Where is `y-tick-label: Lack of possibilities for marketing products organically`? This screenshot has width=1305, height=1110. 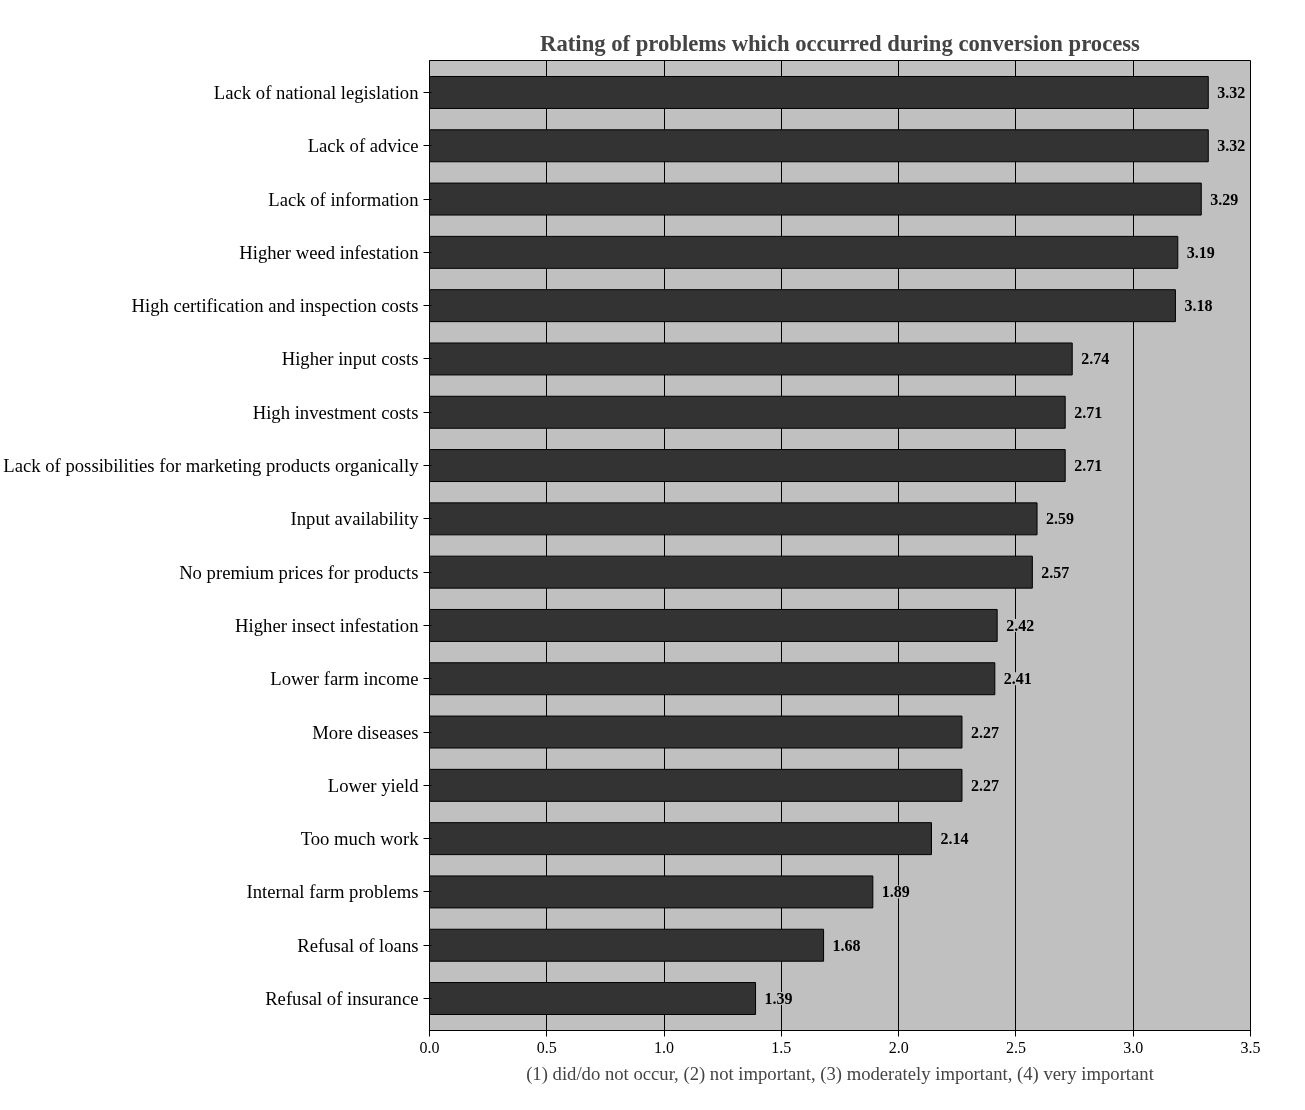
y-tick-label: Lack of possibilities for marketing products organically is located at coordinates (211, 466).